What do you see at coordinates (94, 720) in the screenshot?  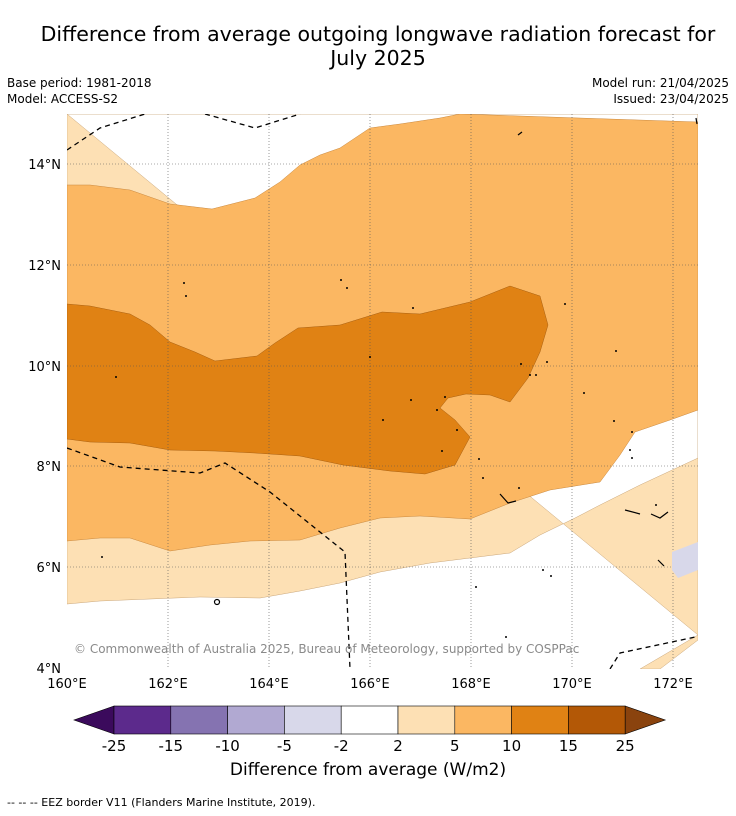 I see `colorbar-arrow-low` at bounding box center [94, 720].